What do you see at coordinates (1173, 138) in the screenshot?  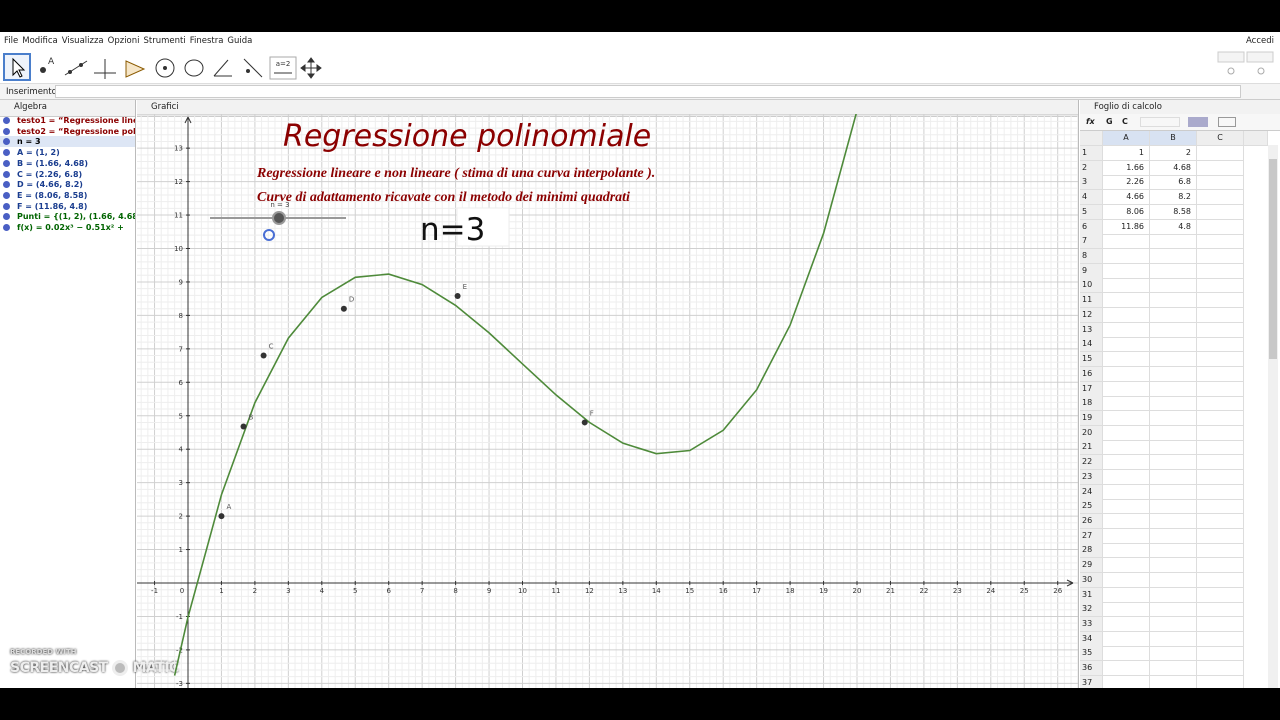 I see `column-header: B` at bounding box center [1173, 138].